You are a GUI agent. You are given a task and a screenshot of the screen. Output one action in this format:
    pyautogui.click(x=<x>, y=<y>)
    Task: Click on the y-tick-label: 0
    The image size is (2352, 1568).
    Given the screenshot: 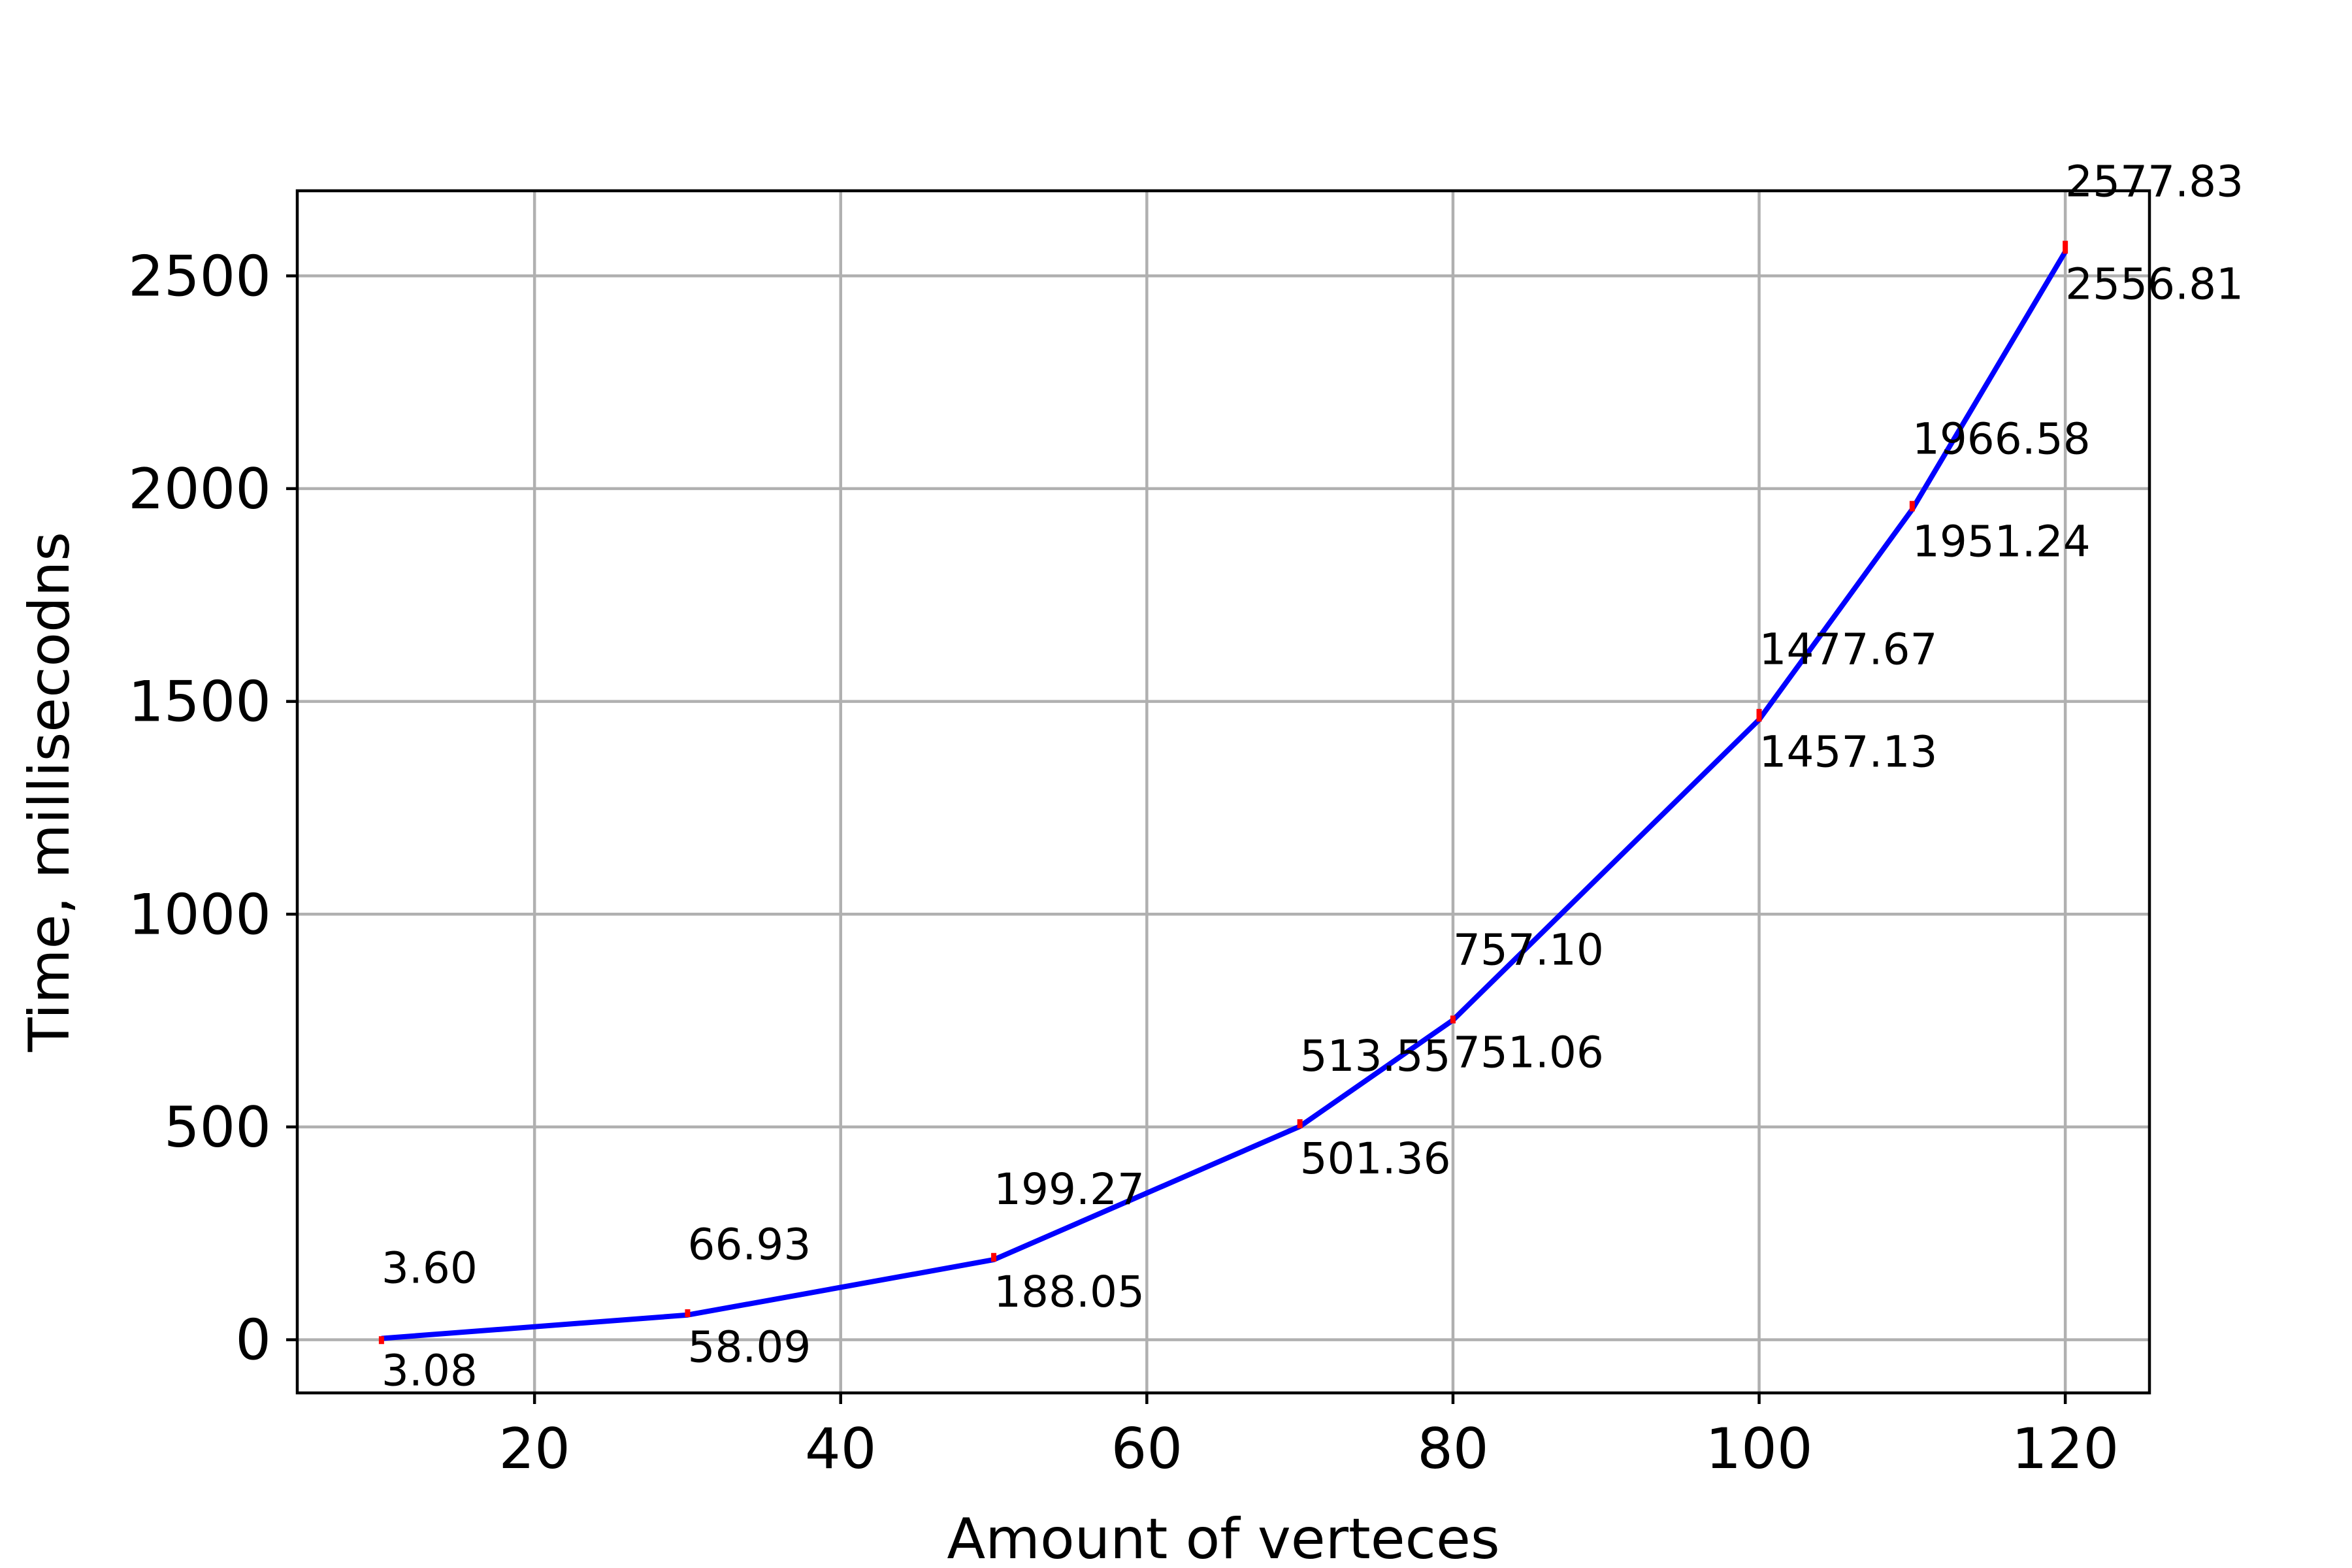 What is the action you would take?
    pyautogui.click(x=253, y=1340)
    